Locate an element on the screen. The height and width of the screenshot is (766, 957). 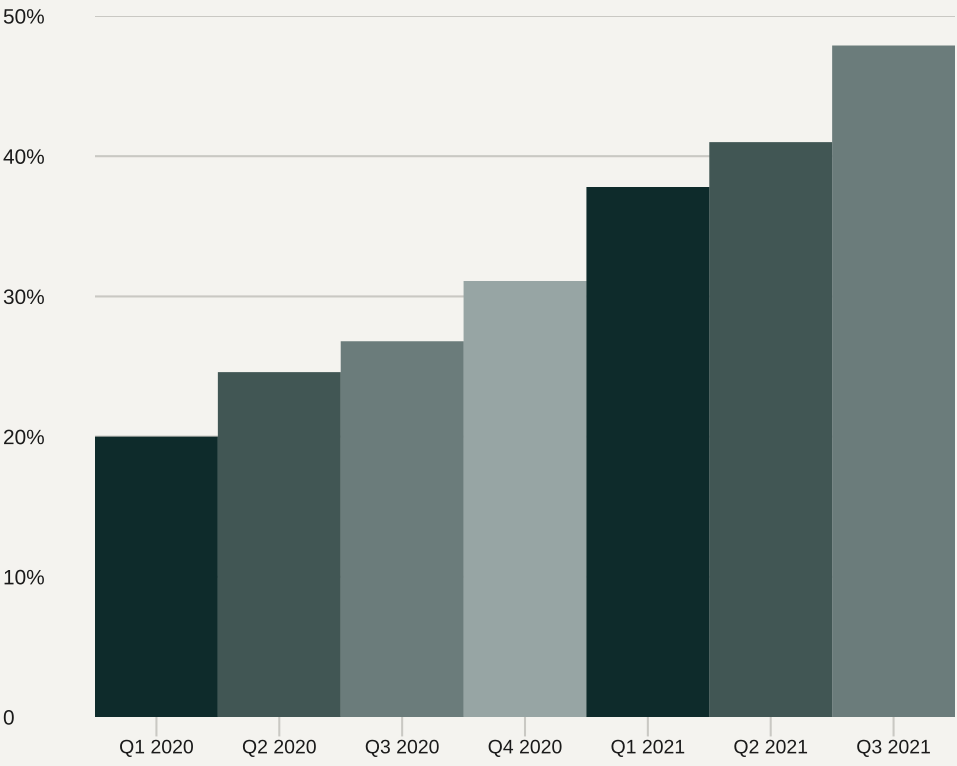
x-tick-label: Q2 2021 is located at coordinates (771, 748).